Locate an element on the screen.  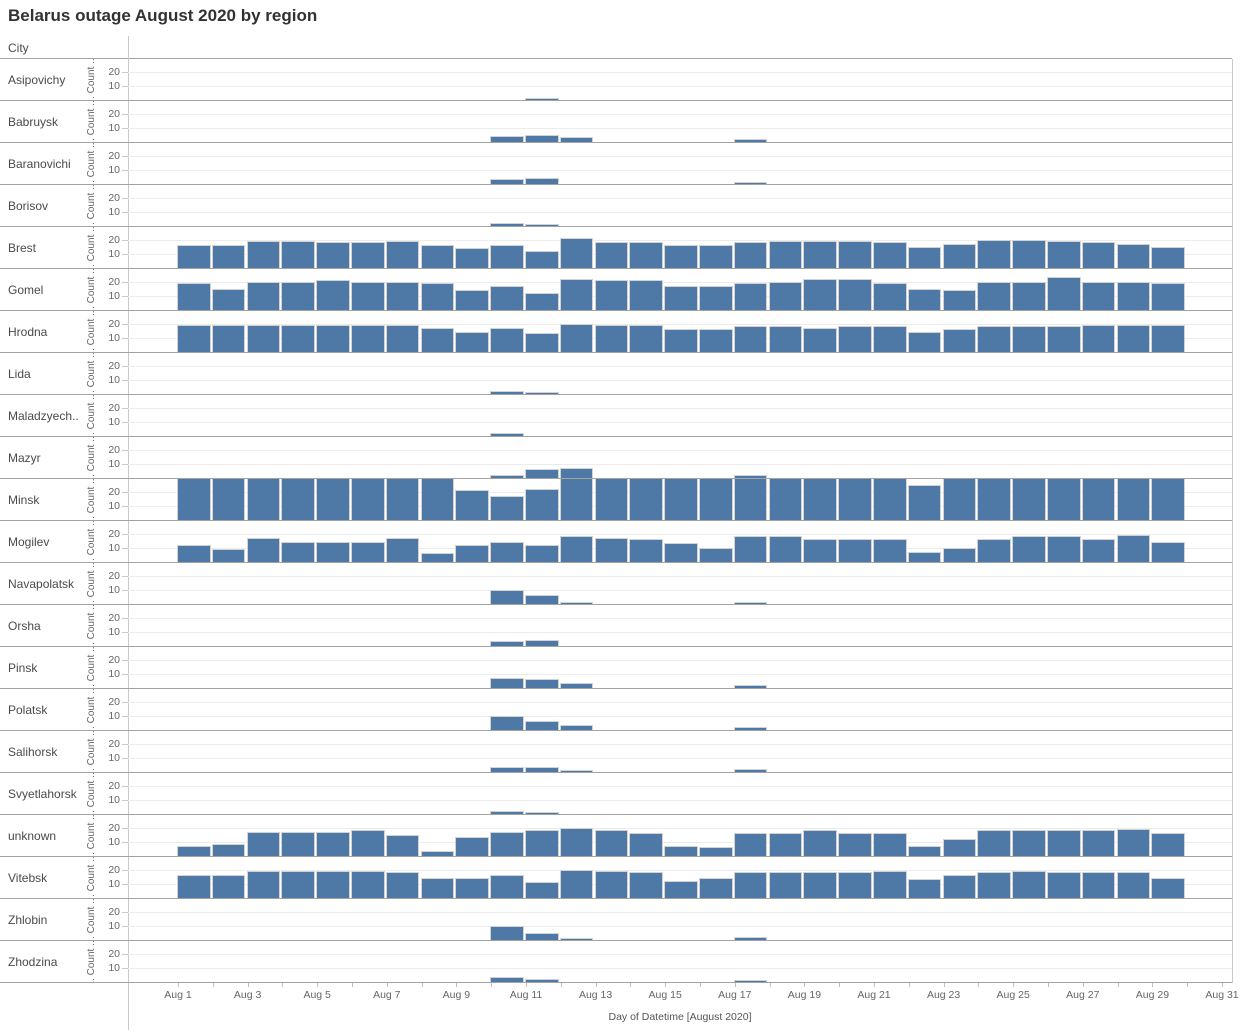
city-row-label: Hrodna is located at coordinates (28, 332).